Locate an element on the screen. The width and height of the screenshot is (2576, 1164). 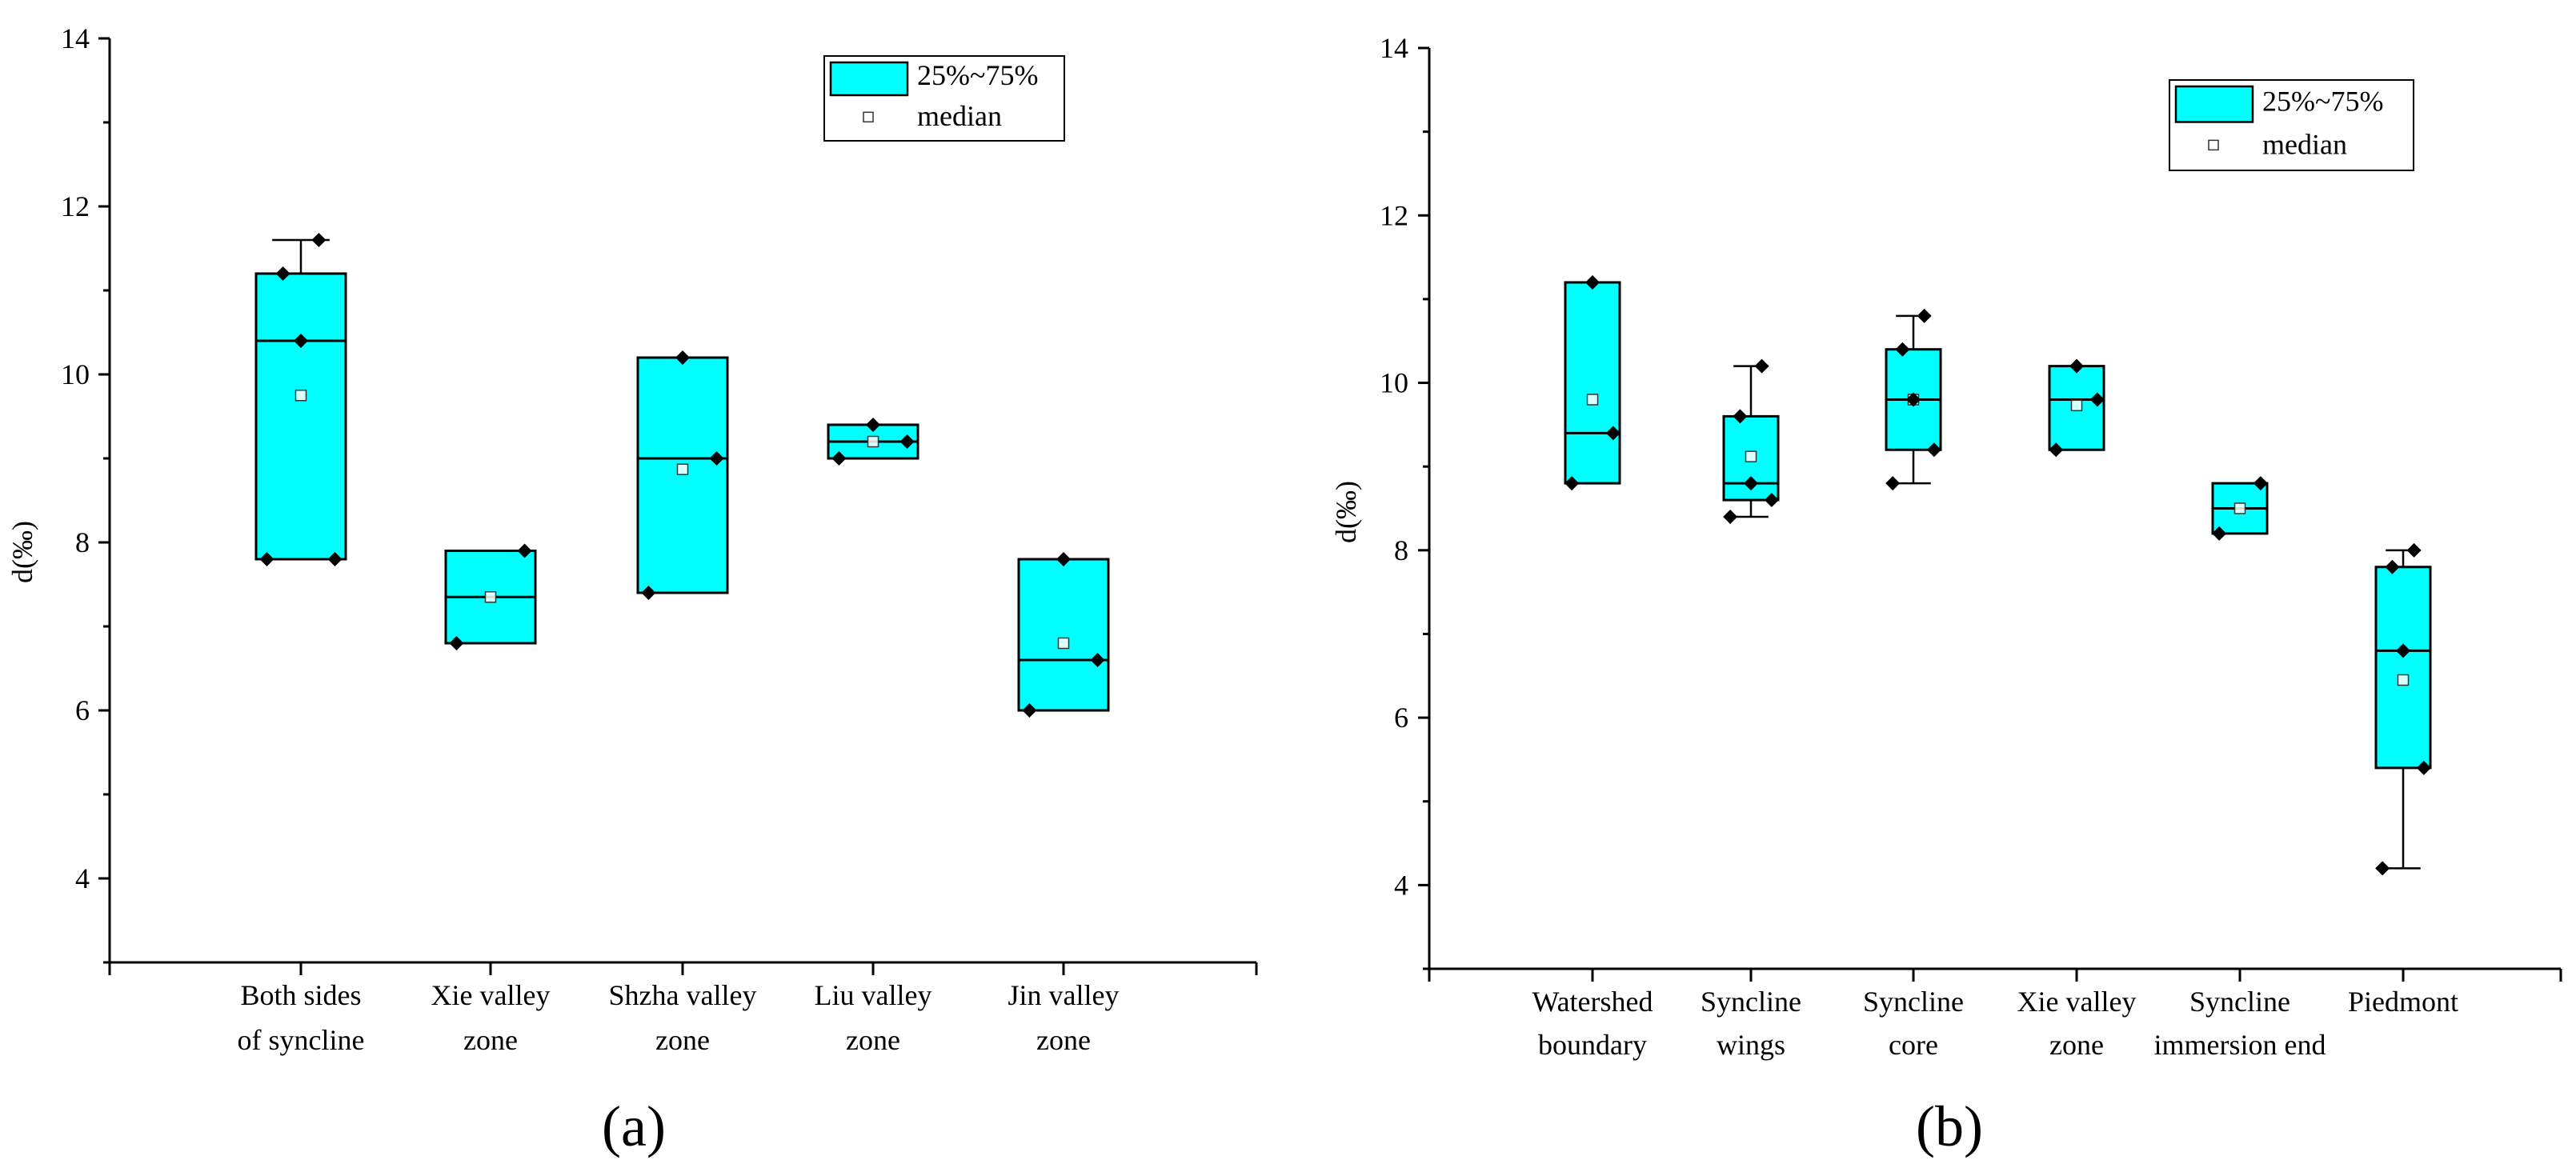
category-label: Piedmont is located at coordinates (2403, 1002).